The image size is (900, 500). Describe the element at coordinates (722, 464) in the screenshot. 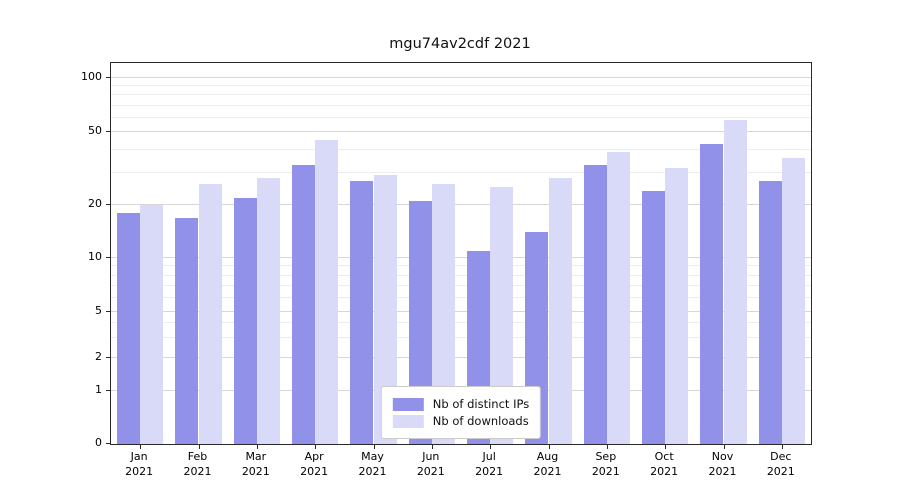

I see `x-tick-label: Nov 2021` at that location.